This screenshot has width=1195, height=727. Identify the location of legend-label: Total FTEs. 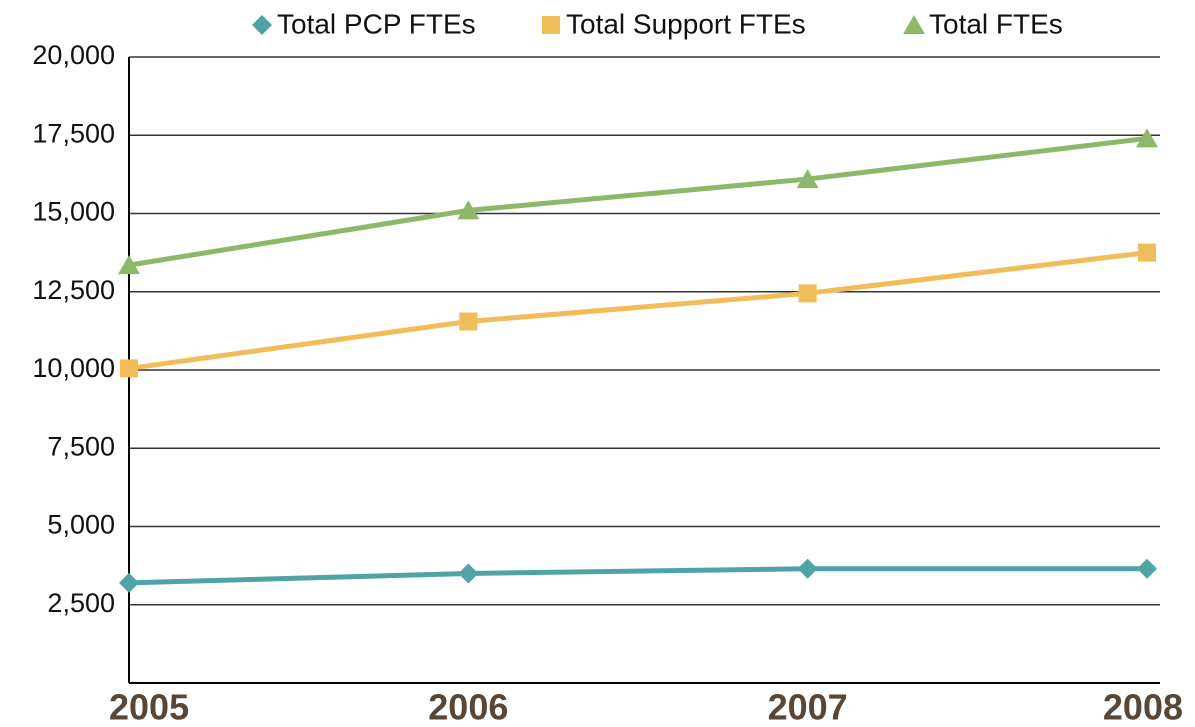
(996, 23).